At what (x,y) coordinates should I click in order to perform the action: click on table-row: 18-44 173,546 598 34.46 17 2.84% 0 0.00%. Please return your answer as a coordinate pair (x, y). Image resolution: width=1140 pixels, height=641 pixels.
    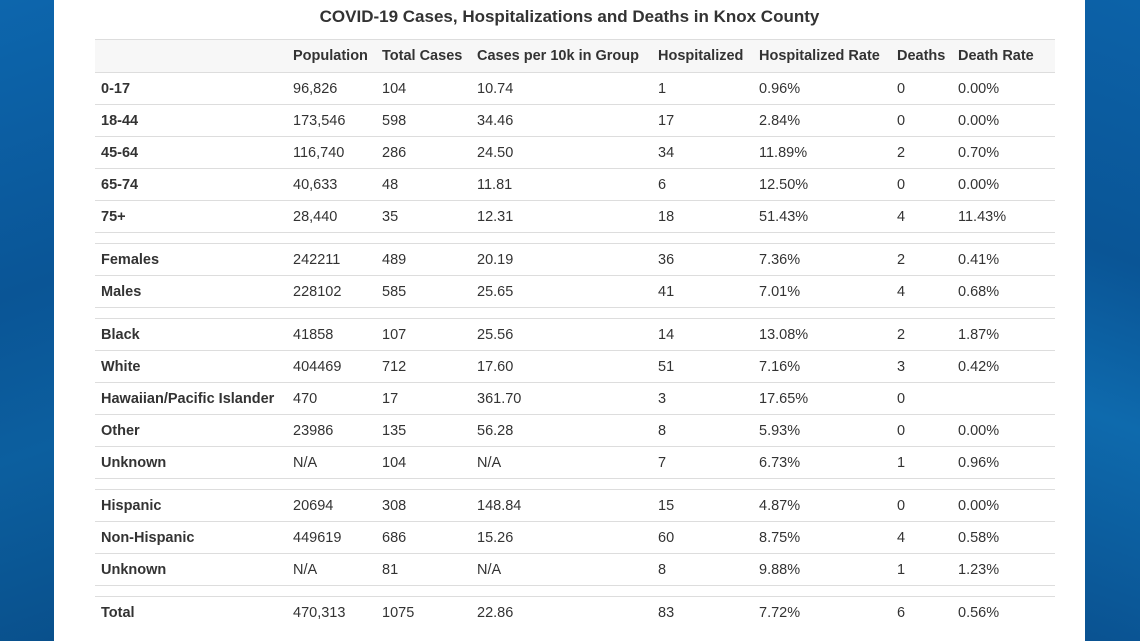
    Looking at the image, I should click on (575, 120).